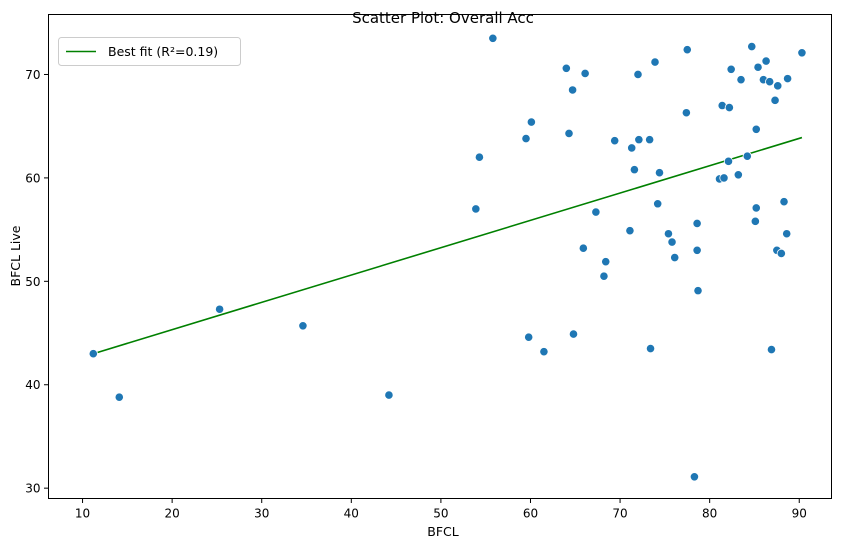 The height and width of the screenshot is (547, 841). I want to click on x-tick-label: 40, so click(351, 514).